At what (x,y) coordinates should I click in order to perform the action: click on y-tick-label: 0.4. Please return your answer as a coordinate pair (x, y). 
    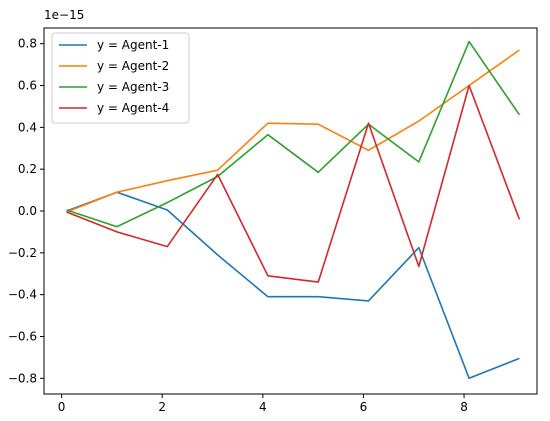
    Looking at the image, I should click on (27, 127).